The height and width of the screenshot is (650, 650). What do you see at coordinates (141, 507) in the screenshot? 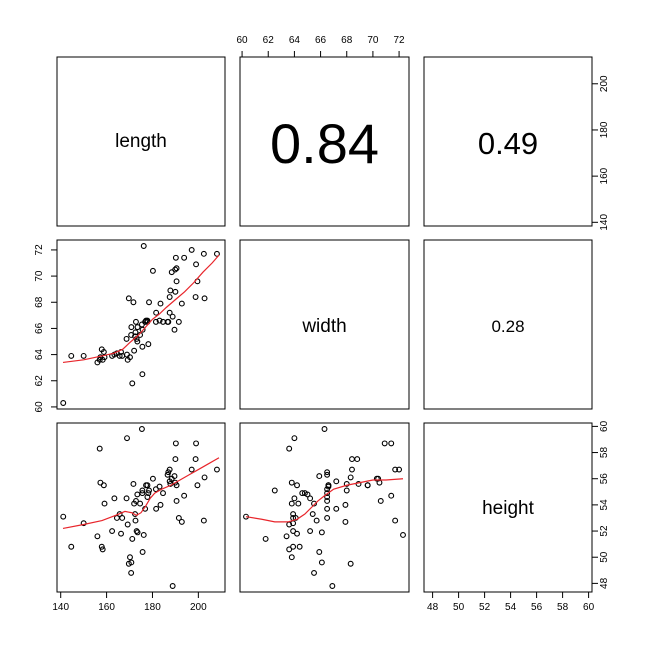
I see `panel-height-length` at bounding box center [141, 507].